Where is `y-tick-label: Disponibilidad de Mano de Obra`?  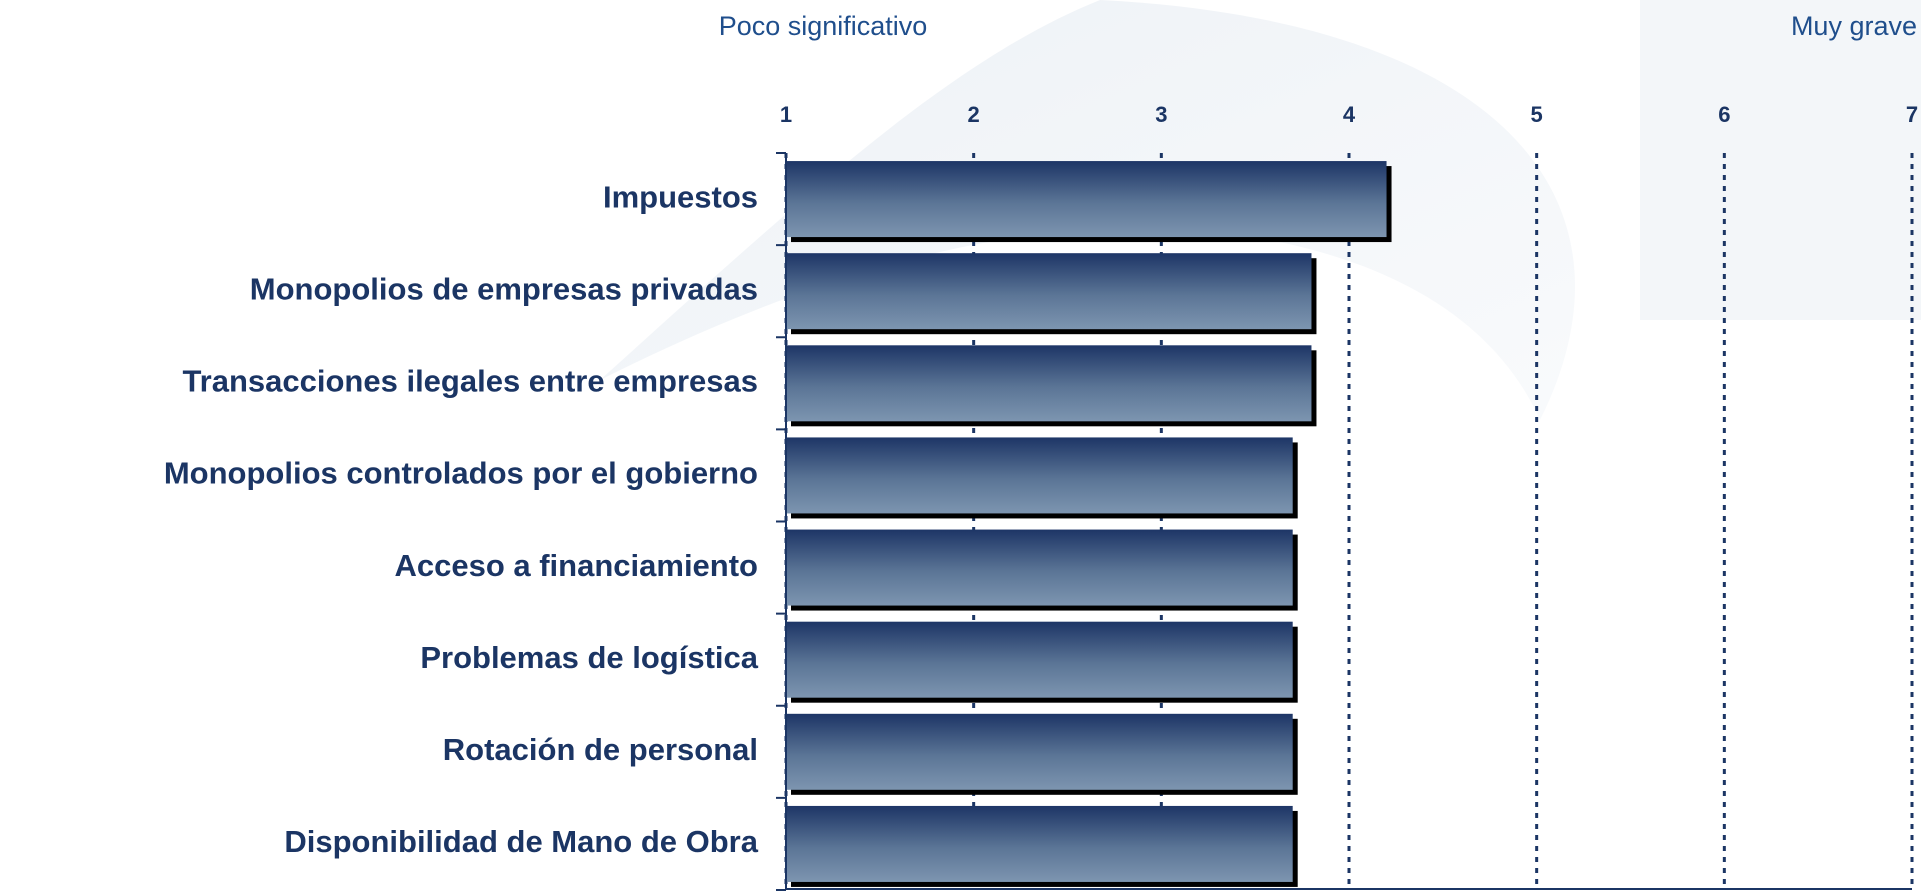
y-tick-label: Disponibilidad de Mano de Obra is located at coordinates (521, 841).